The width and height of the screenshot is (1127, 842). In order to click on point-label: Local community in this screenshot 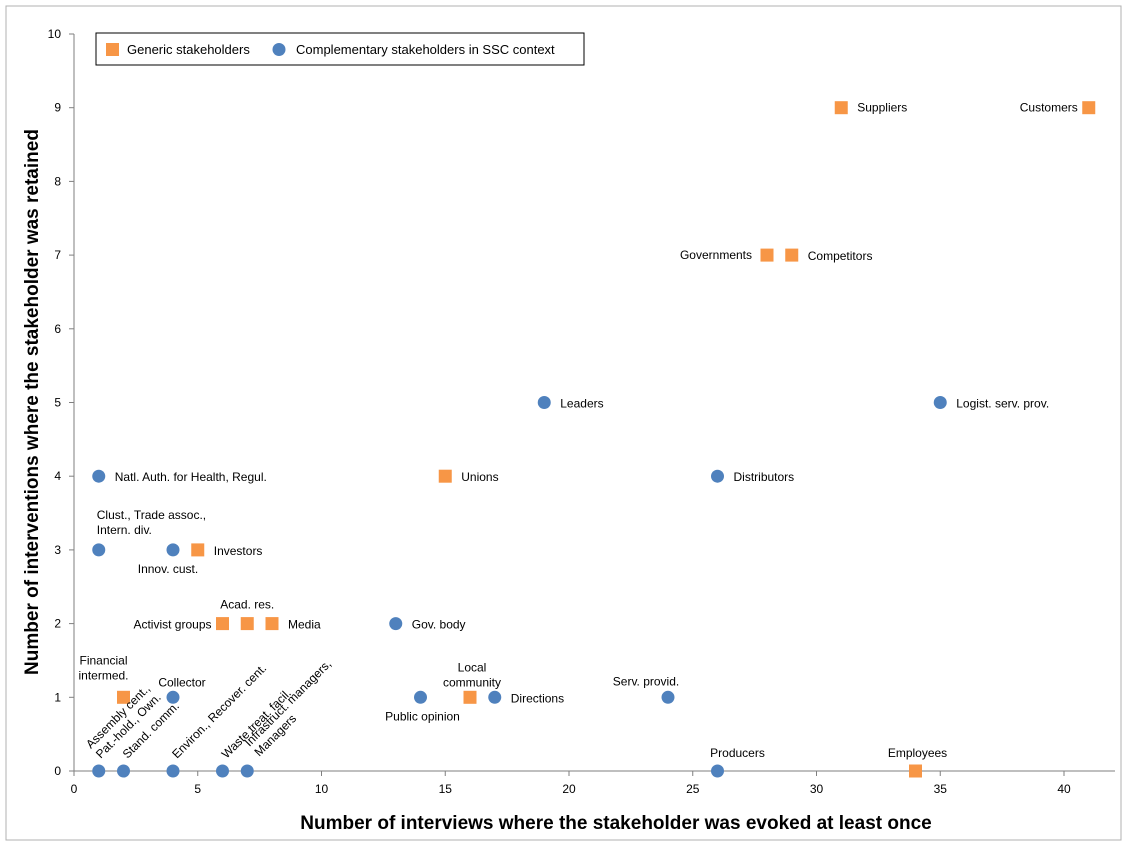, I will do `click(472, 674)`.